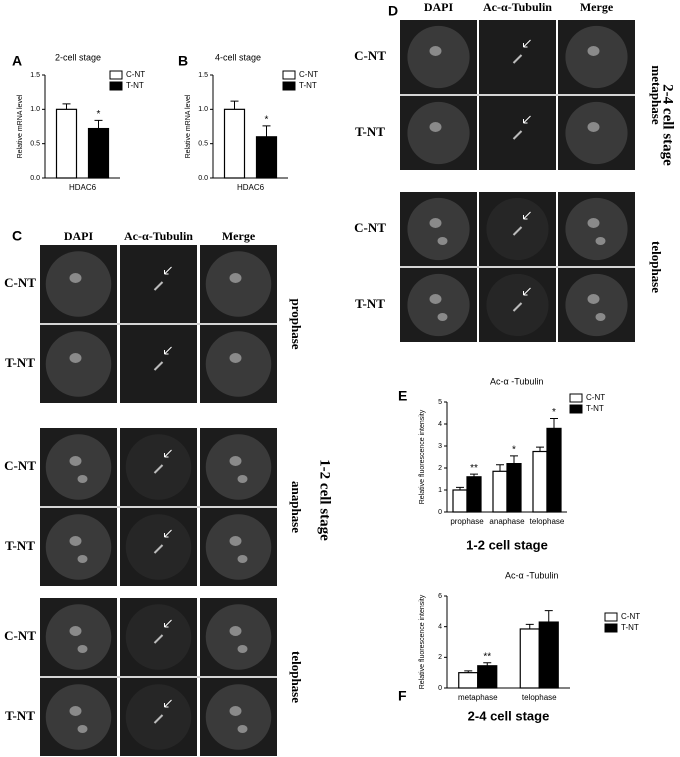  I want to click on y-tick-label: 1.0, so click(35, 109).